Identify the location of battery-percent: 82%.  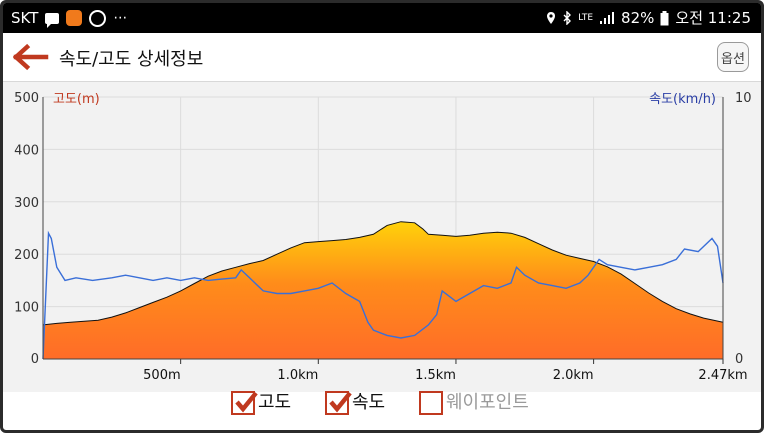
(638, 18).